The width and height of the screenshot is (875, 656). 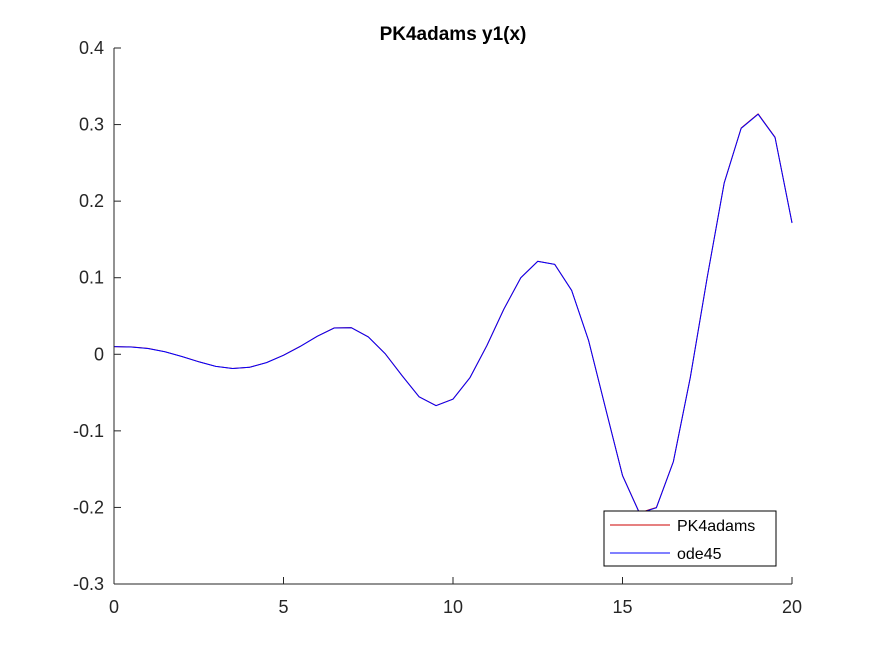 I want to click on y-tick-label: -0.3, so click(x=88, y=584).